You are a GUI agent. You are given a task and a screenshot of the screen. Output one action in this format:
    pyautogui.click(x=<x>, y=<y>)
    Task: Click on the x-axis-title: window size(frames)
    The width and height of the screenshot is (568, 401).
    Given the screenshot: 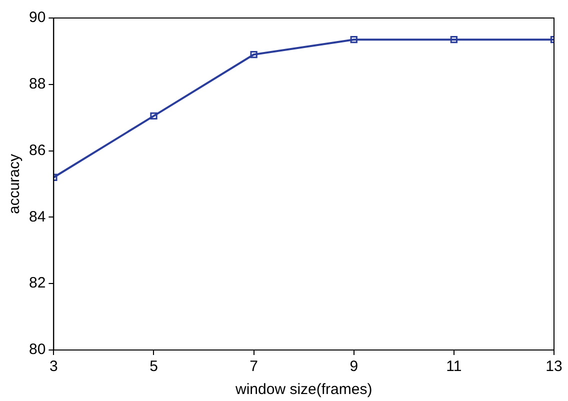 What is the action you would take?
    pyautogui.click(x=303, y=389)
    